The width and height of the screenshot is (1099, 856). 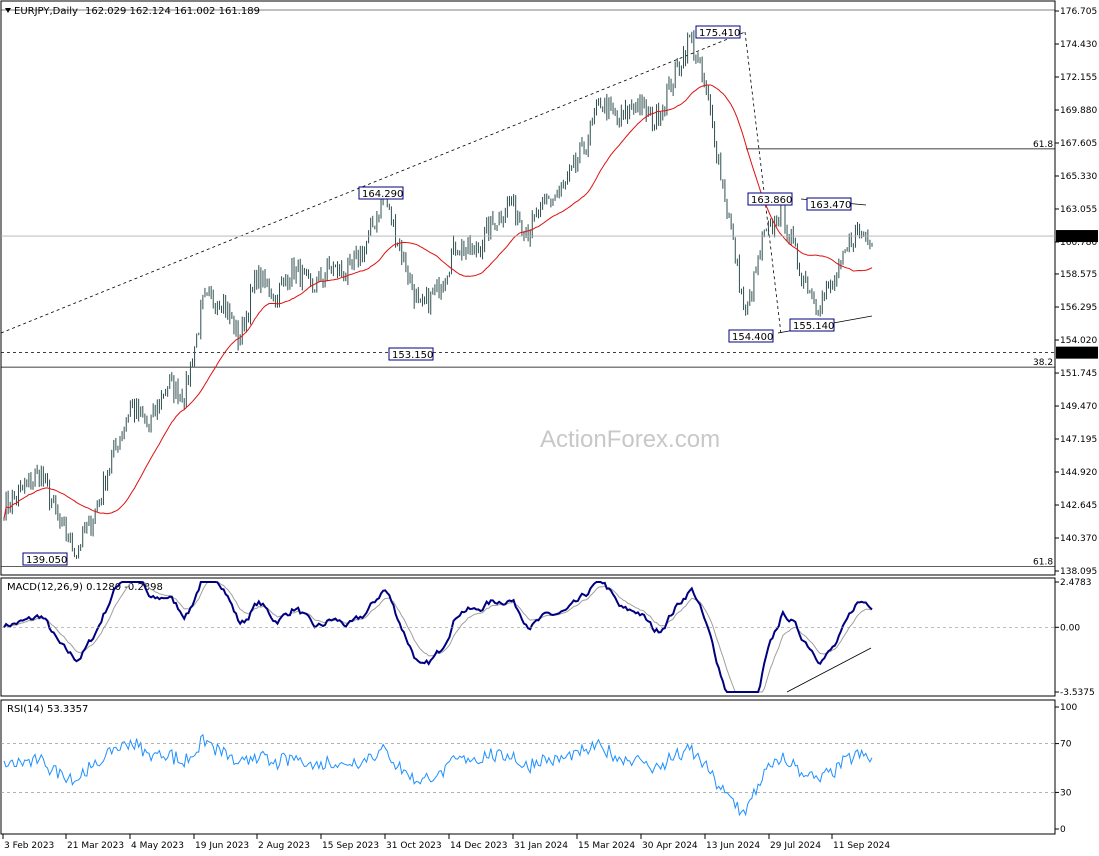 I want to click on x-tick-label: 15 Mar 2024, so click(x=606, y=846).